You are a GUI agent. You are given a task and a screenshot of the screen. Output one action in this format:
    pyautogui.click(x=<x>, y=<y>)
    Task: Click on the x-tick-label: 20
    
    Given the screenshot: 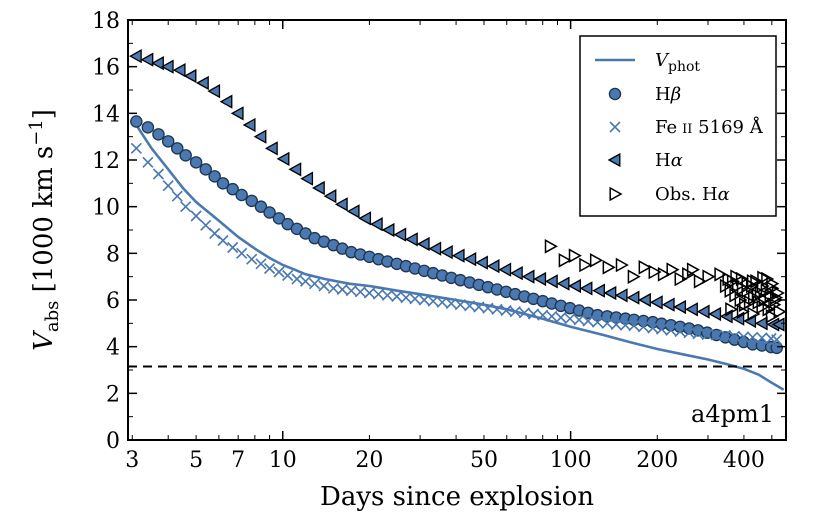 What is the action you would take?
    pyautogui.click(x=369, y=460)
    